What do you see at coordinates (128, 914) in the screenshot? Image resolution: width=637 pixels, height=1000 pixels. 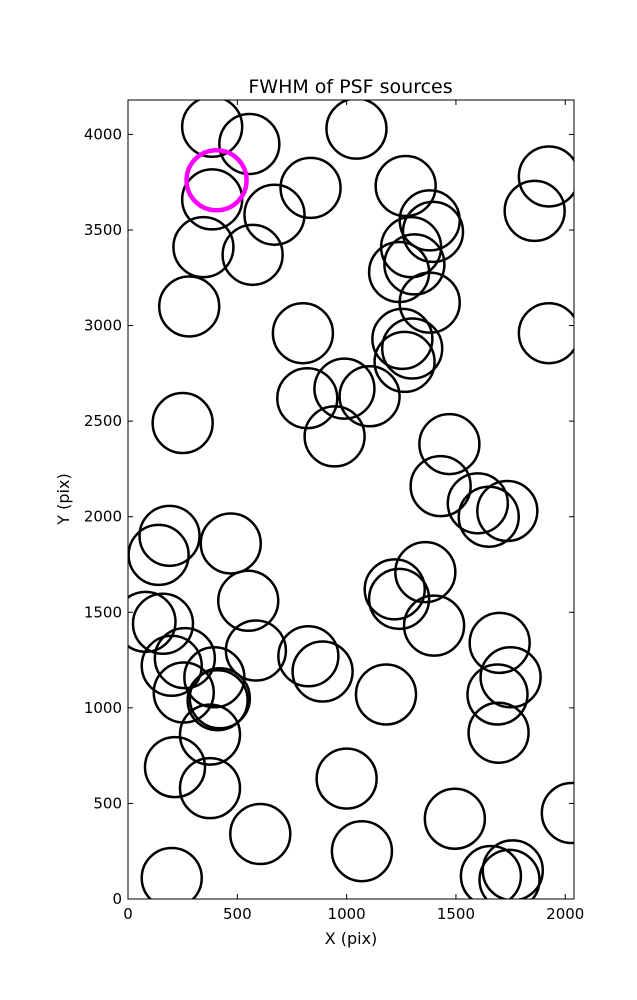 I see `x-tick-label-0: 0` at bounding box center [128, 914].